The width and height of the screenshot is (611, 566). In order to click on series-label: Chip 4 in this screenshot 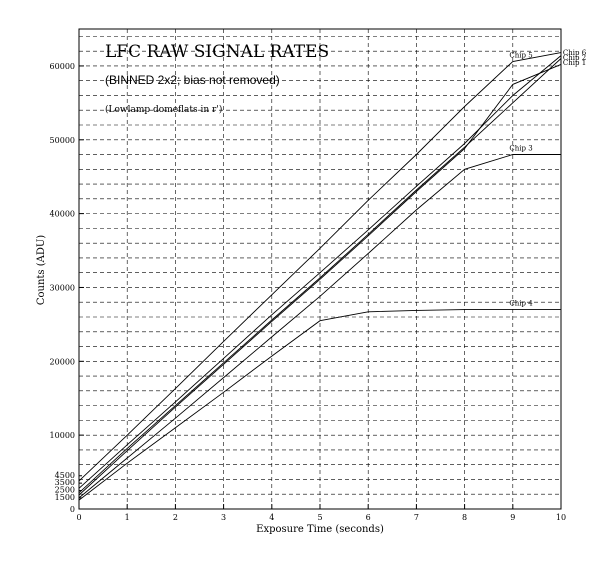, I will do `click(521, 304)`.